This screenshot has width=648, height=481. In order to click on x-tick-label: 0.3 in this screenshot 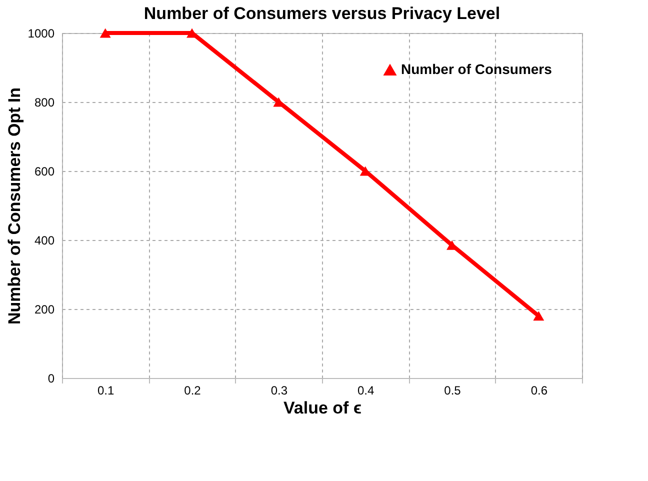, I will do `click(279, 391)`.